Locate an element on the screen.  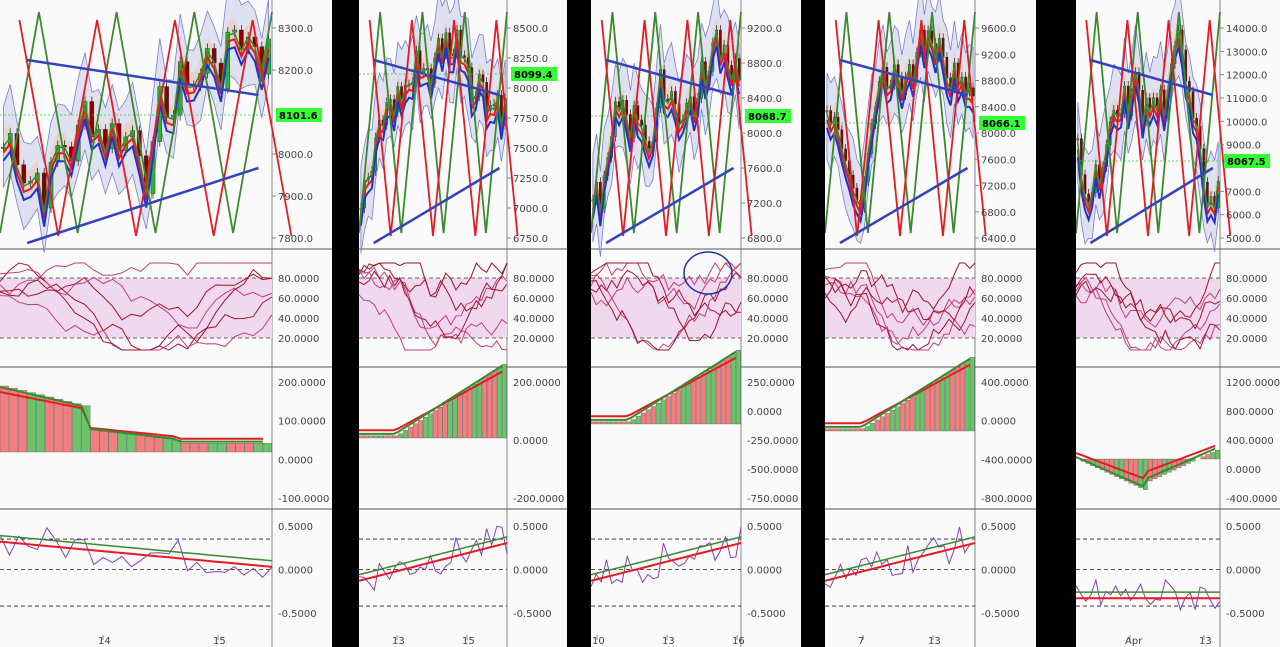
last-price-label: 8066.1 is located at coordinates (1001, 124).